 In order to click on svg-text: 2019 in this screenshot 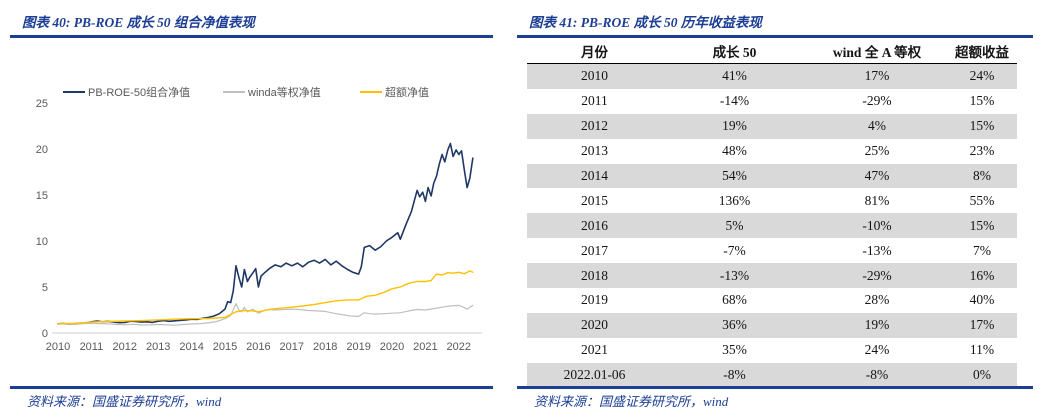, I will do `click(358, 347)`.